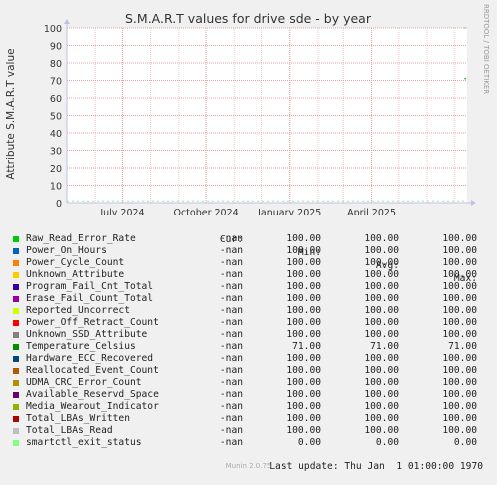 The width and height of the screenshot is (497, 485). What do you see at coordinates (75, 274) in the screenshot?
I see `legend-label: Unknown_Attribute` at bounding box center [75, 274].